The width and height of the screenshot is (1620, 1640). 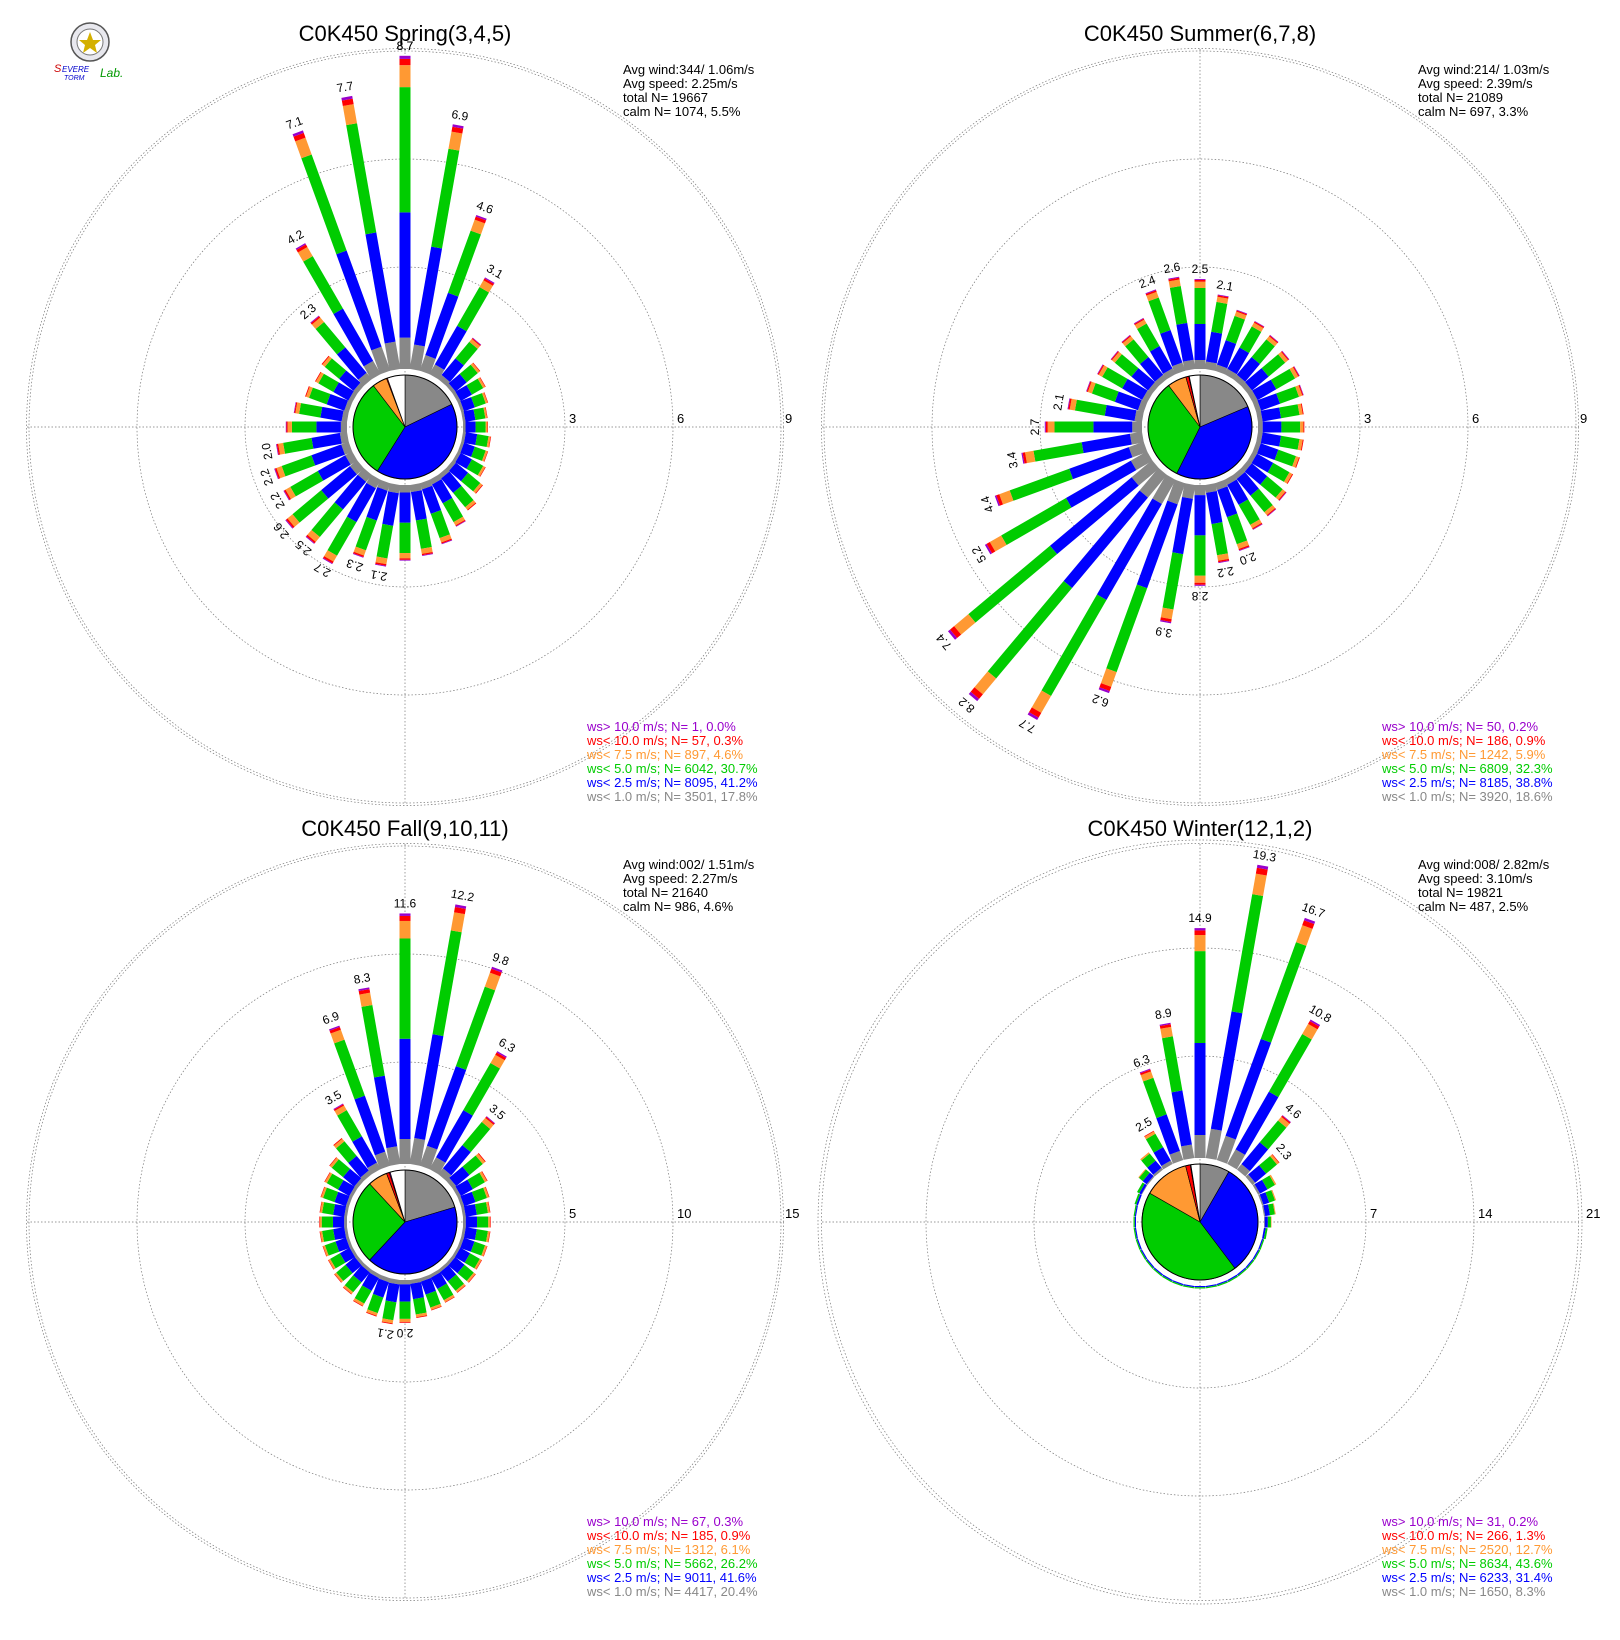 What do you see at coordinates (1460, 726) in the screenshot?
I see `legend-entry: ws> 10.0 m/s; N= 50, 0.2%` at bounding box center [1460, 726].